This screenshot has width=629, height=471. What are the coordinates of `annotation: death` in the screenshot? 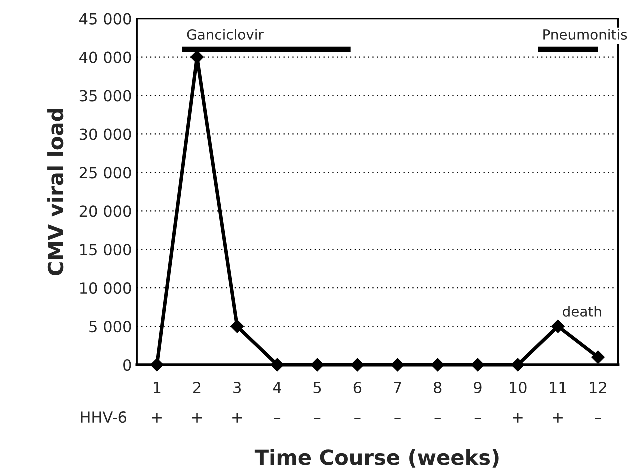 It's located at (582, 311).